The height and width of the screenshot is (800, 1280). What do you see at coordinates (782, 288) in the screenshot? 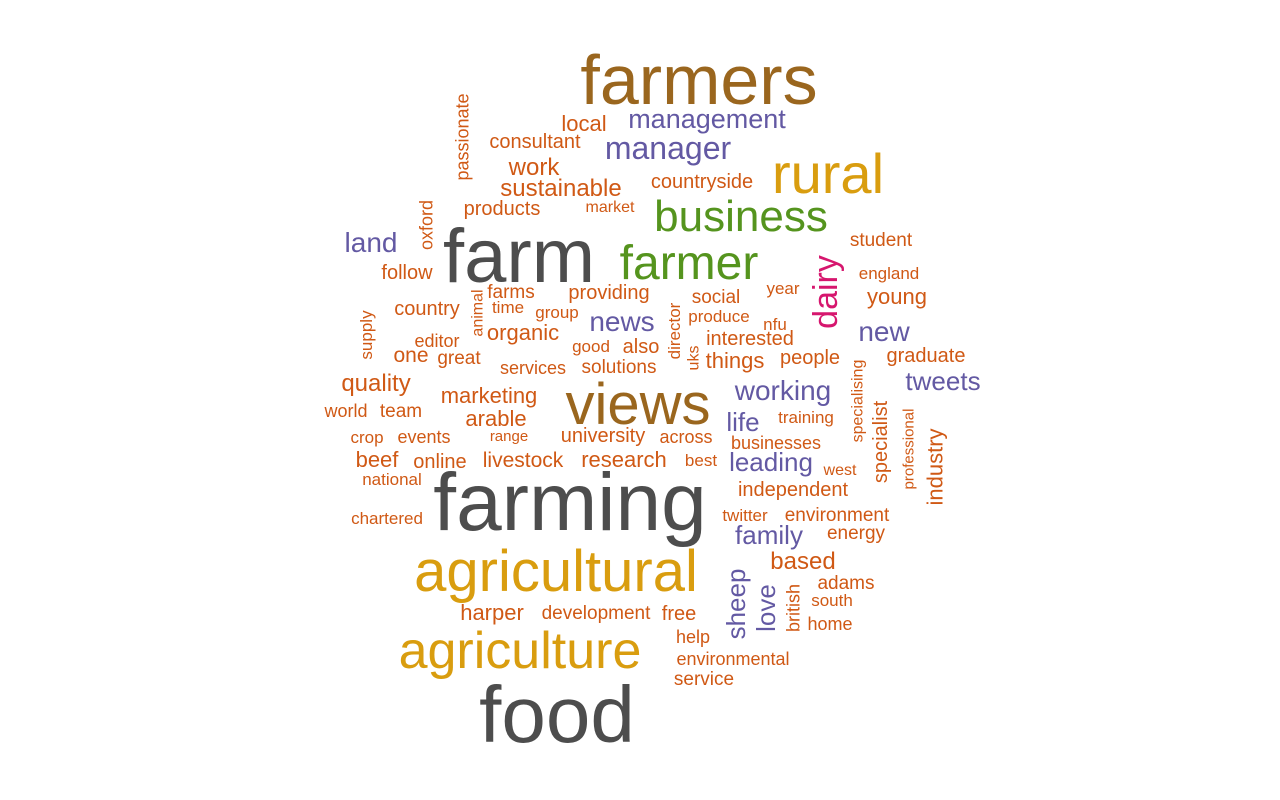
I see `word-year: year` at bounding box center [782, 288].